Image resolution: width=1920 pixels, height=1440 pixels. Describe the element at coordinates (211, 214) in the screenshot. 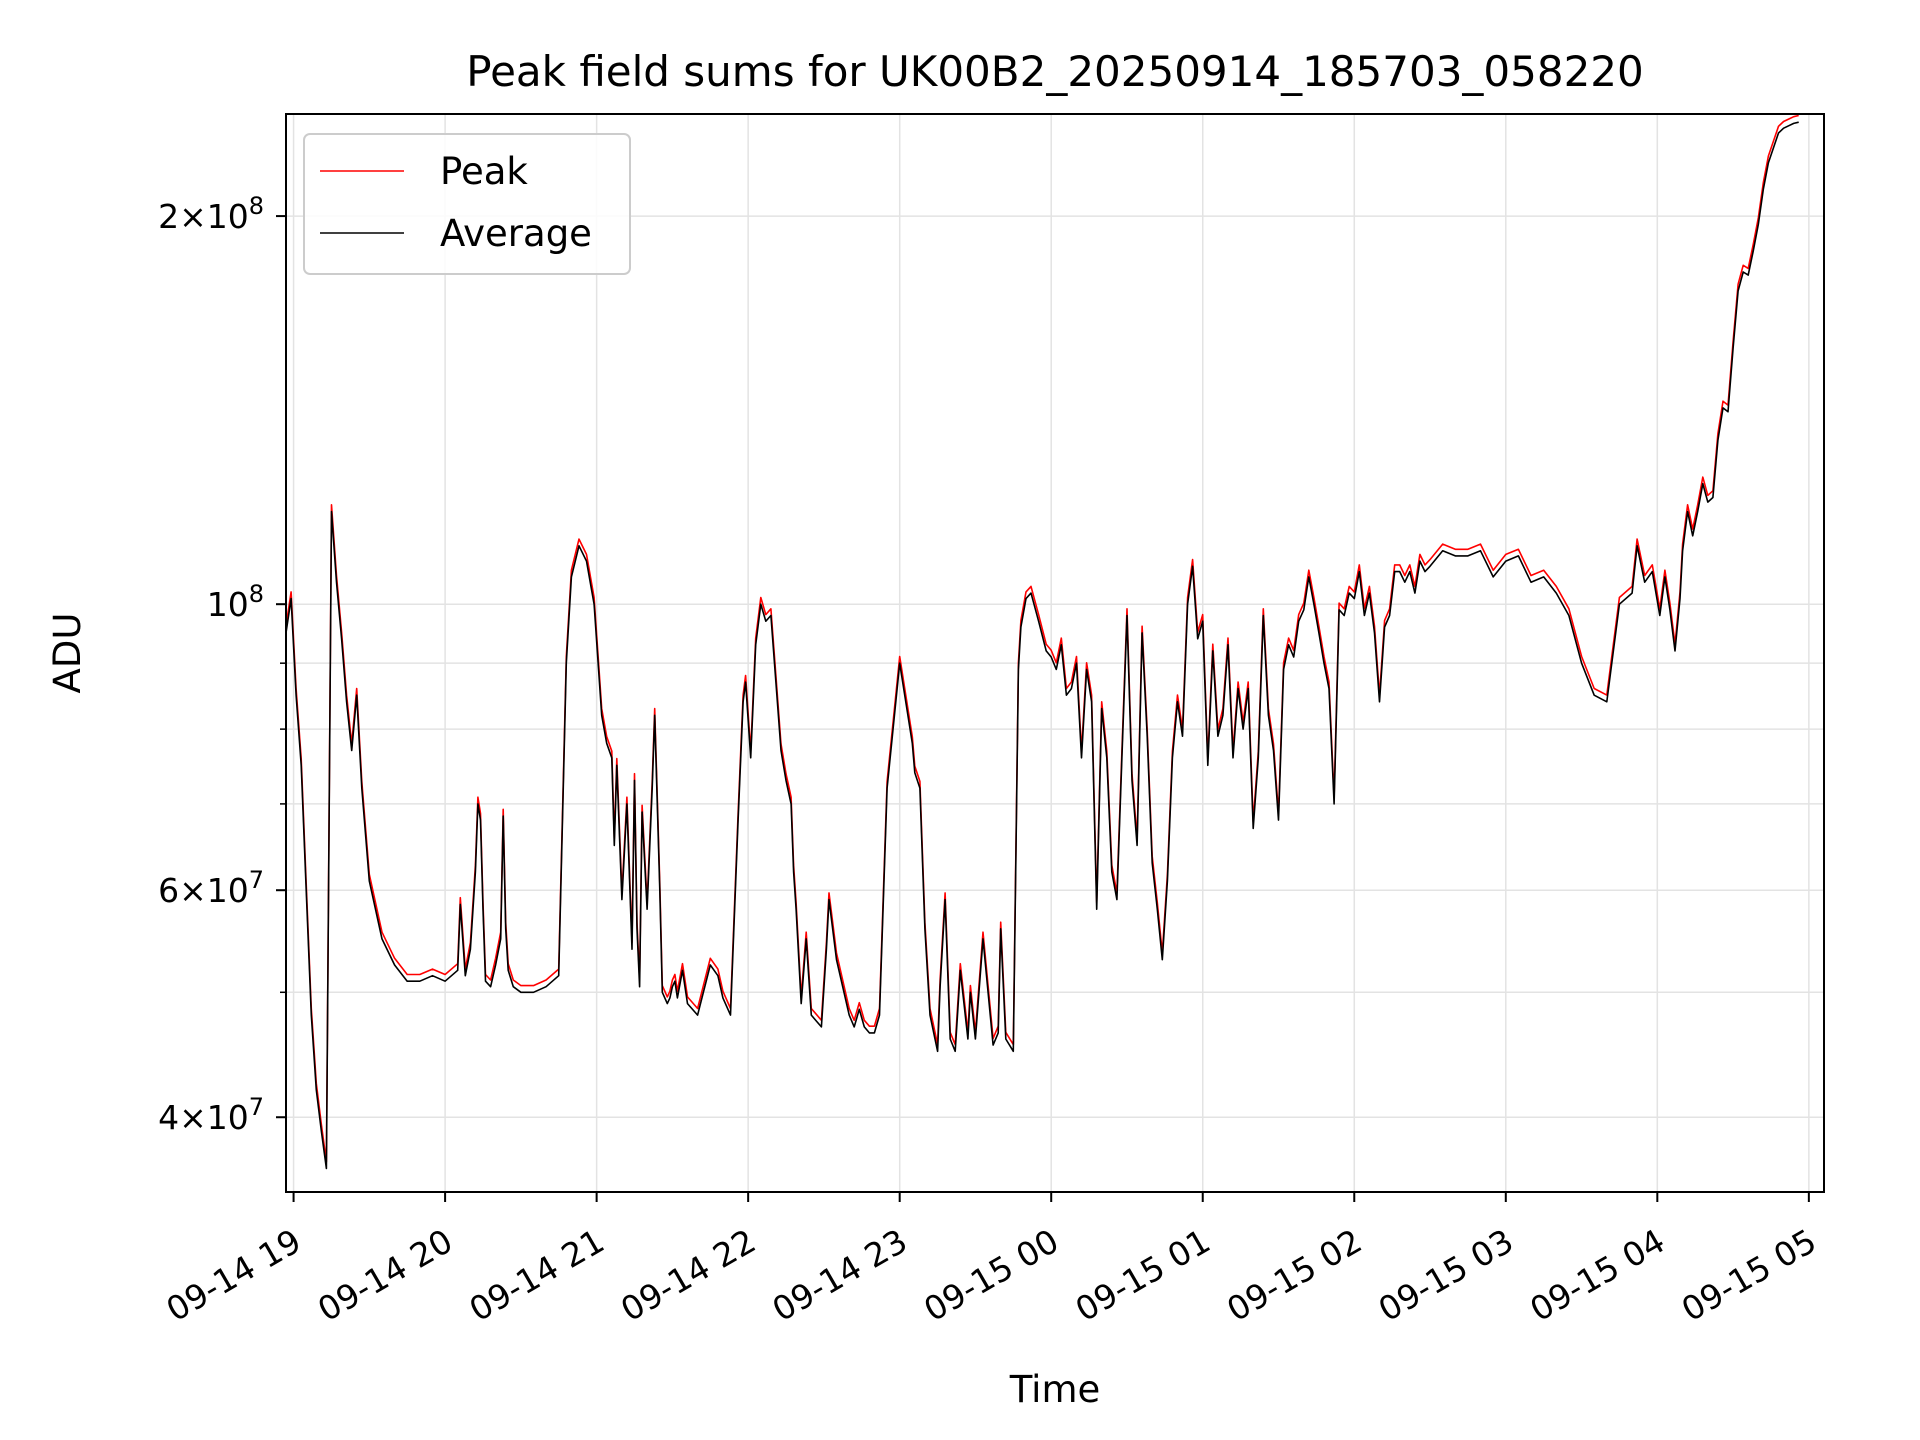

I see `y-tick-label: 2×108` at that location.